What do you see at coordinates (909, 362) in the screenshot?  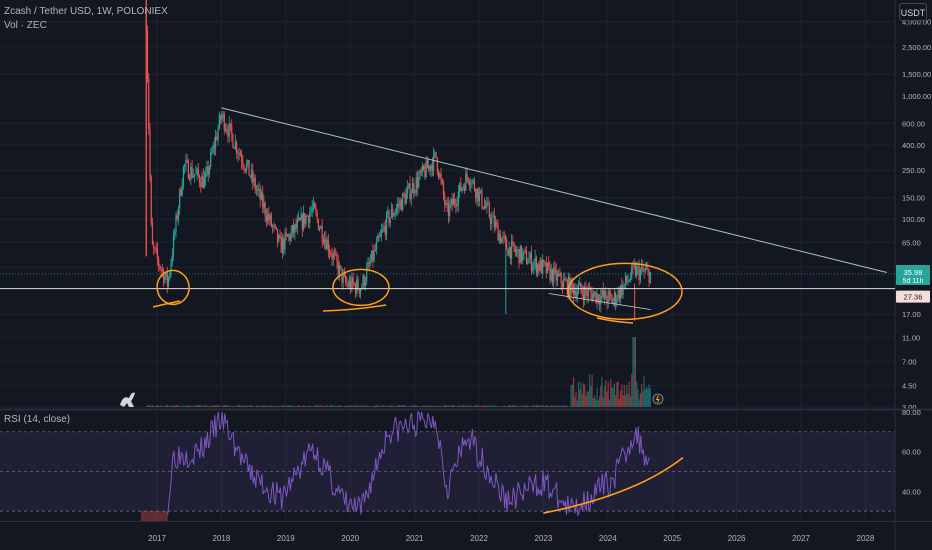 I see `y-tick-label: 7.00` at bounding box center [909, 362].